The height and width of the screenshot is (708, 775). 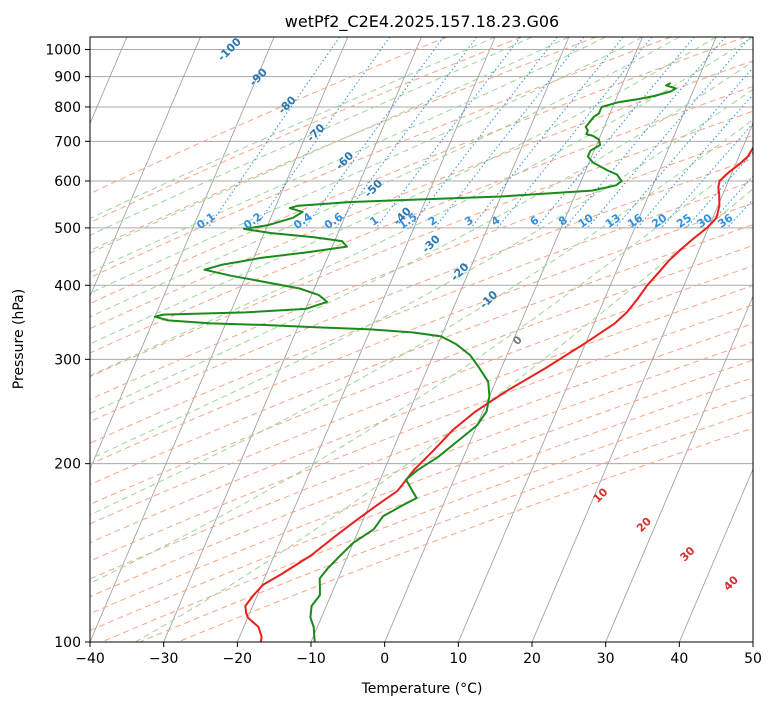 I want to click on x-tick-label: 30, so click(x=606, y=659).